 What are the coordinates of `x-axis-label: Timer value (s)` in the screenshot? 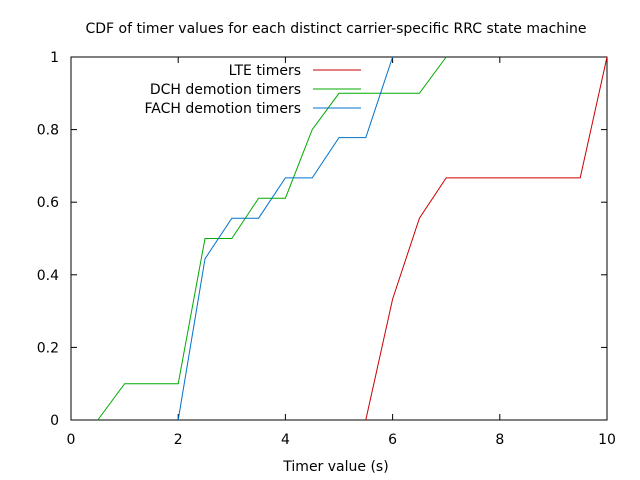 It's located at (335, 467).